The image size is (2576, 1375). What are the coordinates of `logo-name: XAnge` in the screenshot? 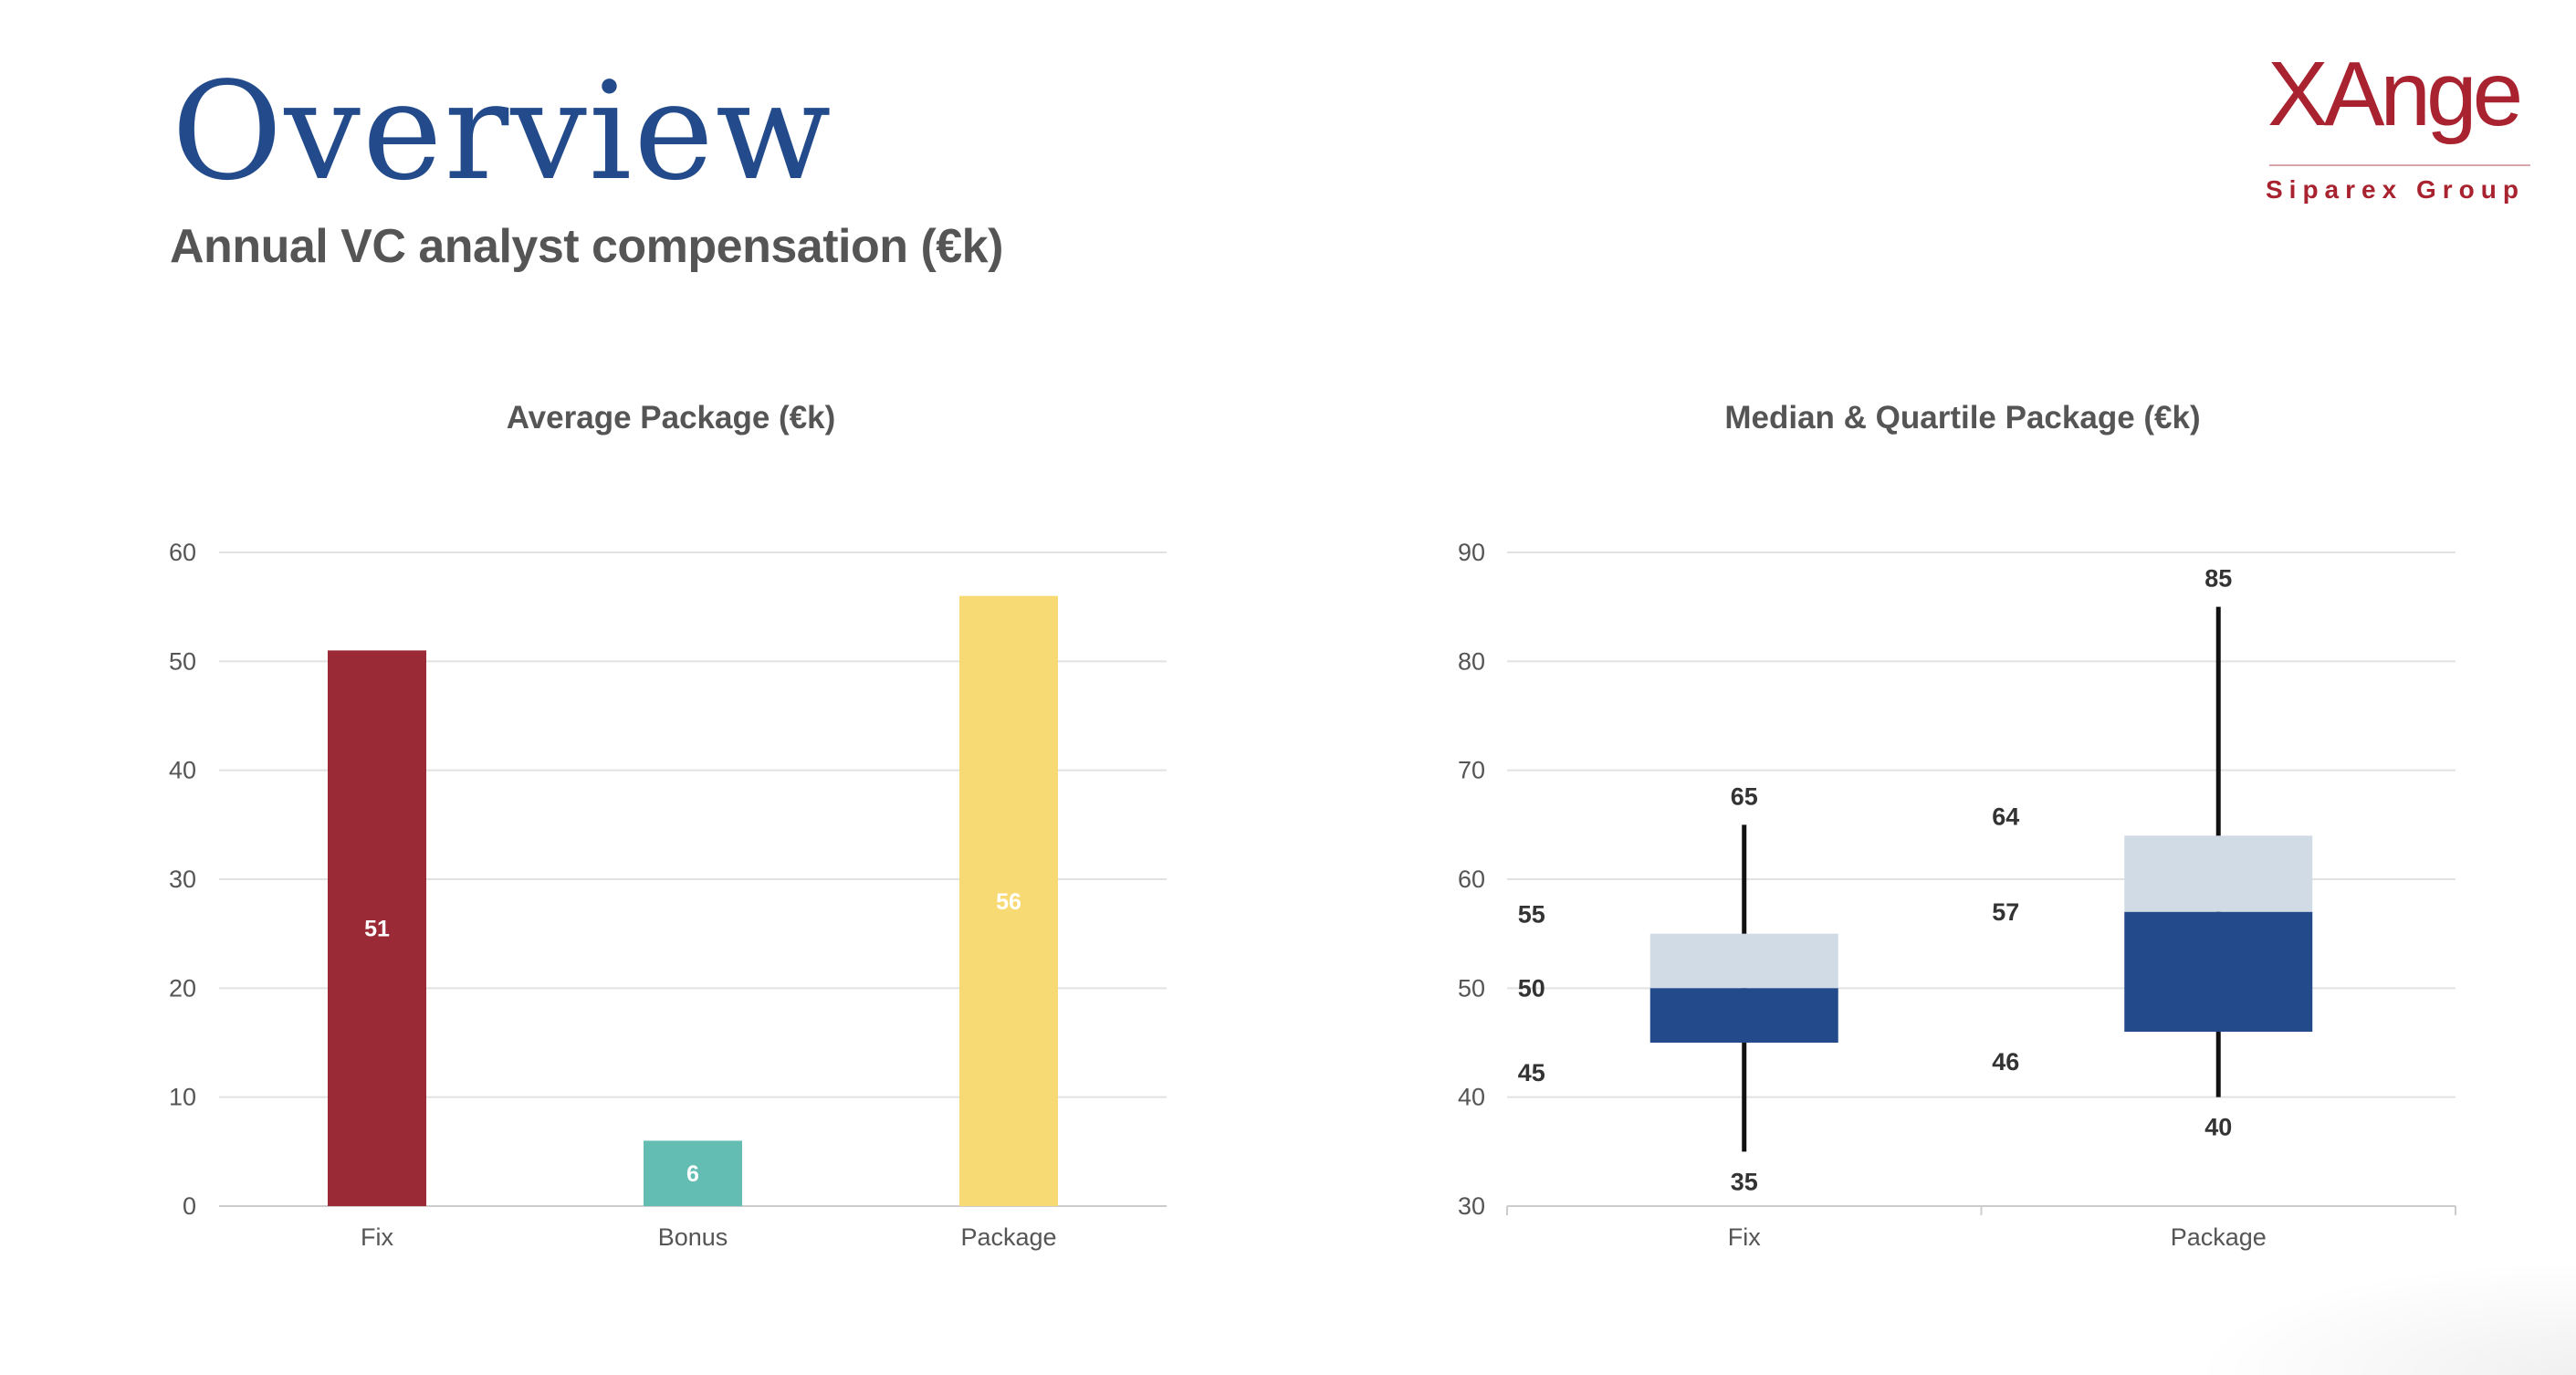 It's located at (2395, 94).